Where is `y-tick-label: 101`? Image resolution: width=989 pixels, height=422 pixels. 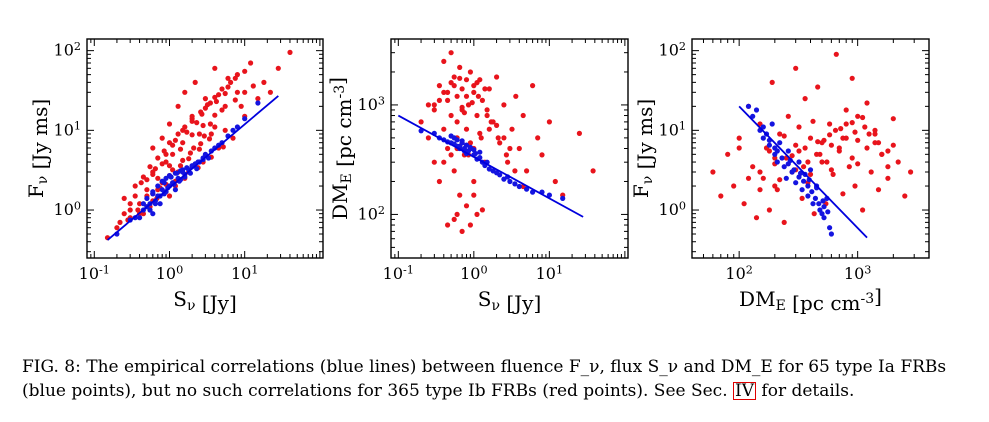 y-tick-label: 101 is located at coordinates (672, 130).